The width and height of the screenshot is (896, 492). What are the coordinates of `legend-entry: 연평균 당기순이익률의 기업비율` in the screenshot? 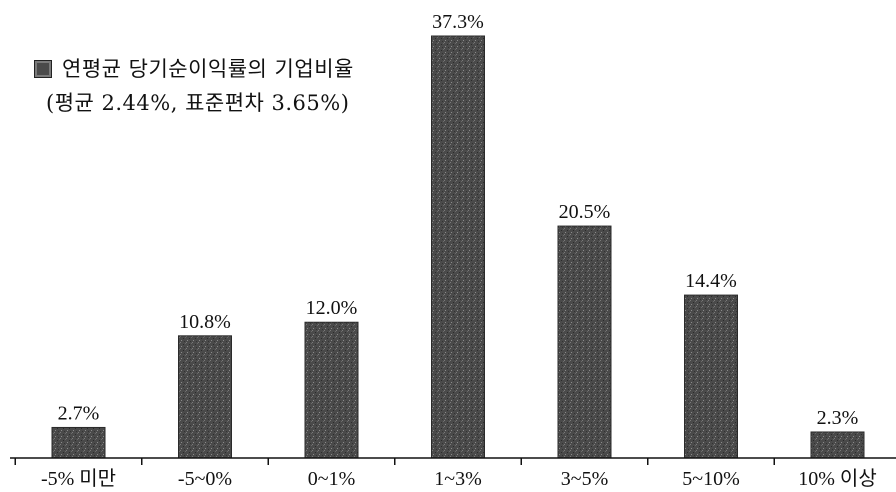 It's located at (194, 69).